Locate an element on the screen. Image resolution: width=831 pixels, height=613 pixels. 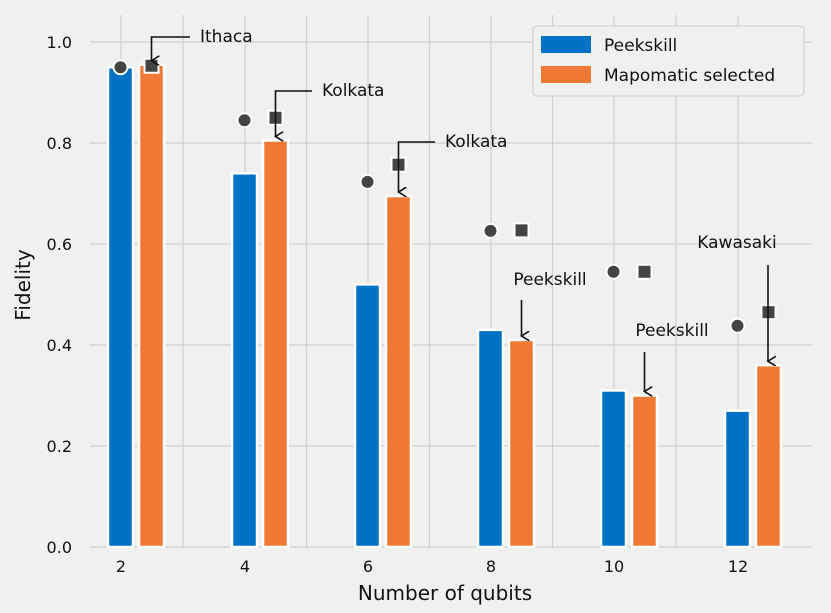
x-axis-label: Number of qubits is located at coordinates (445, 593).